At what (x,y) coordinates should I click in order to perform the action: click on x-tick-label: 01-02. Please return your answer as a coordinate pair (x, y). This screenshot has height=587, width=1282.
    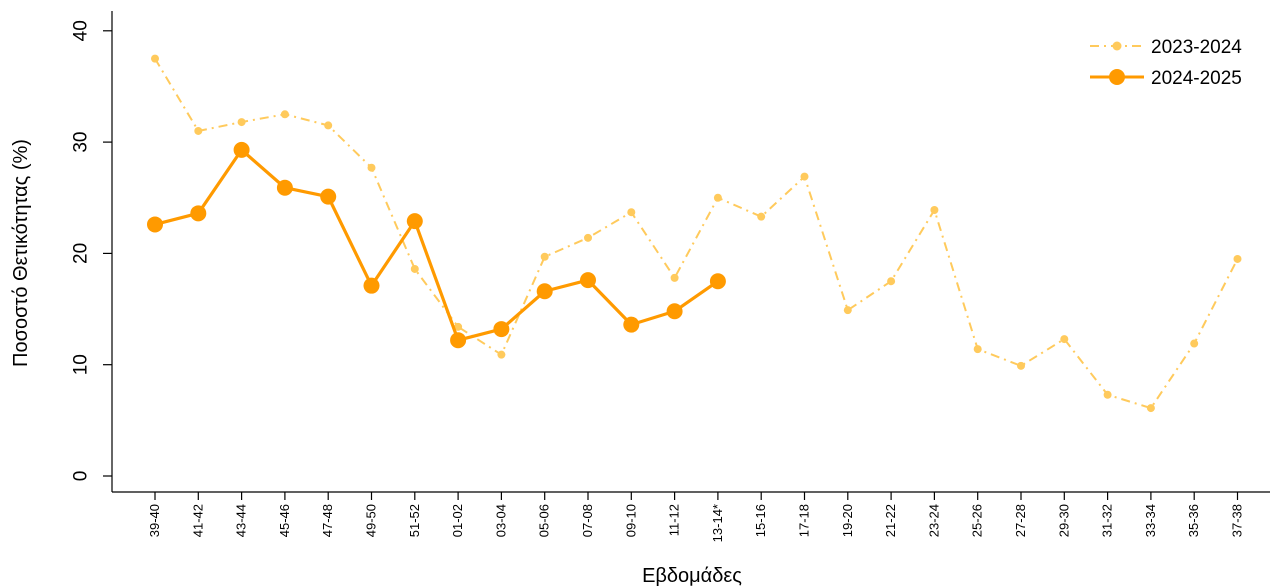
    Looking at the image, I should click on (457, 520).